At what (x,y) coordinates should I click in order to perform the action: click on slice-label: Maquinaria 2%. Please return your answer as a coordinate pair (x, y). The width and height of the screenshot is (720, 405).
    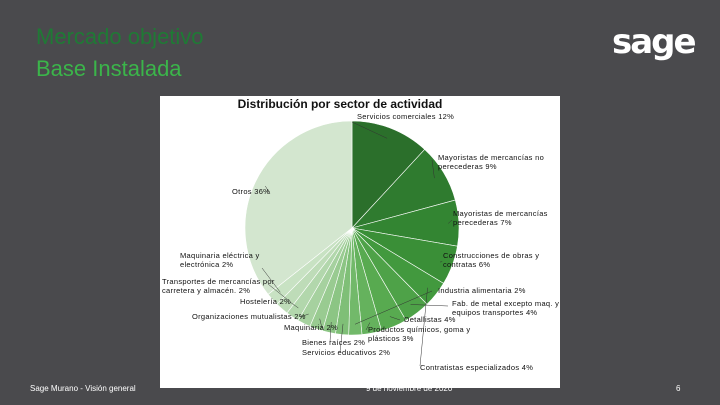
    Looking at the image, I should click on (311, 327).